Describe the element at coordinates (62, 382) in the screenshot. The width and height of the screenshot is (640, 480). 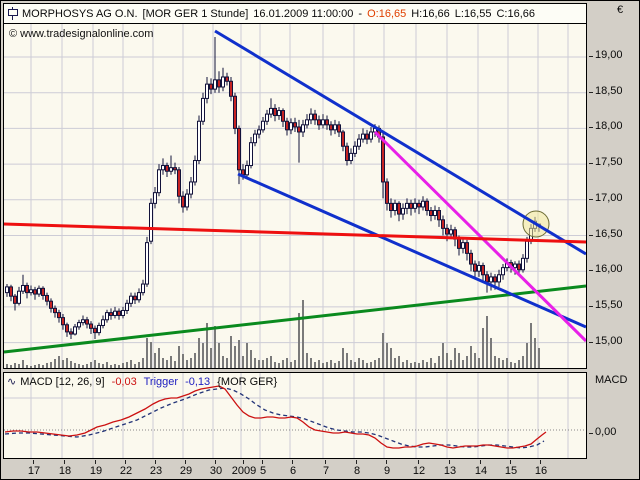
I see `macd-name: MACD [12, 26, 9]` at that location.